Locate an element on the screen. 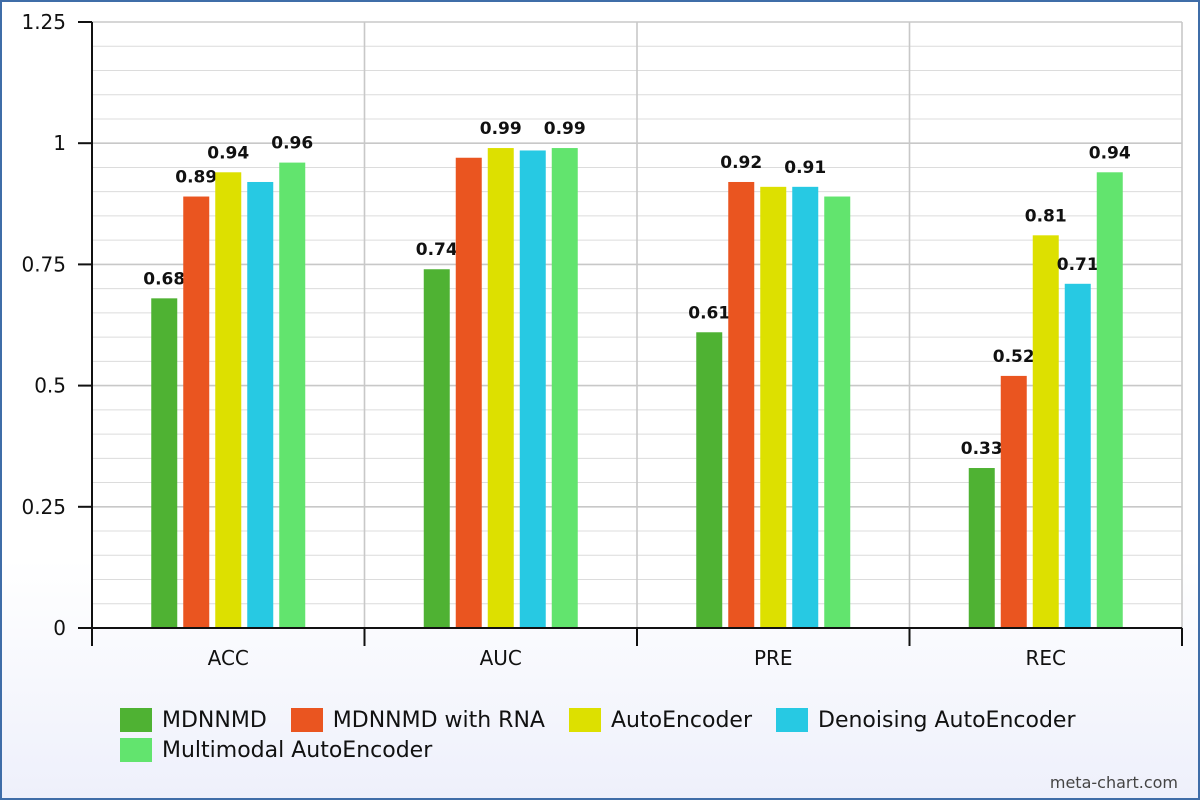 This screenshot has height=800, width=1200. y-tick-label: 0 is located at coordinates (59, 628).